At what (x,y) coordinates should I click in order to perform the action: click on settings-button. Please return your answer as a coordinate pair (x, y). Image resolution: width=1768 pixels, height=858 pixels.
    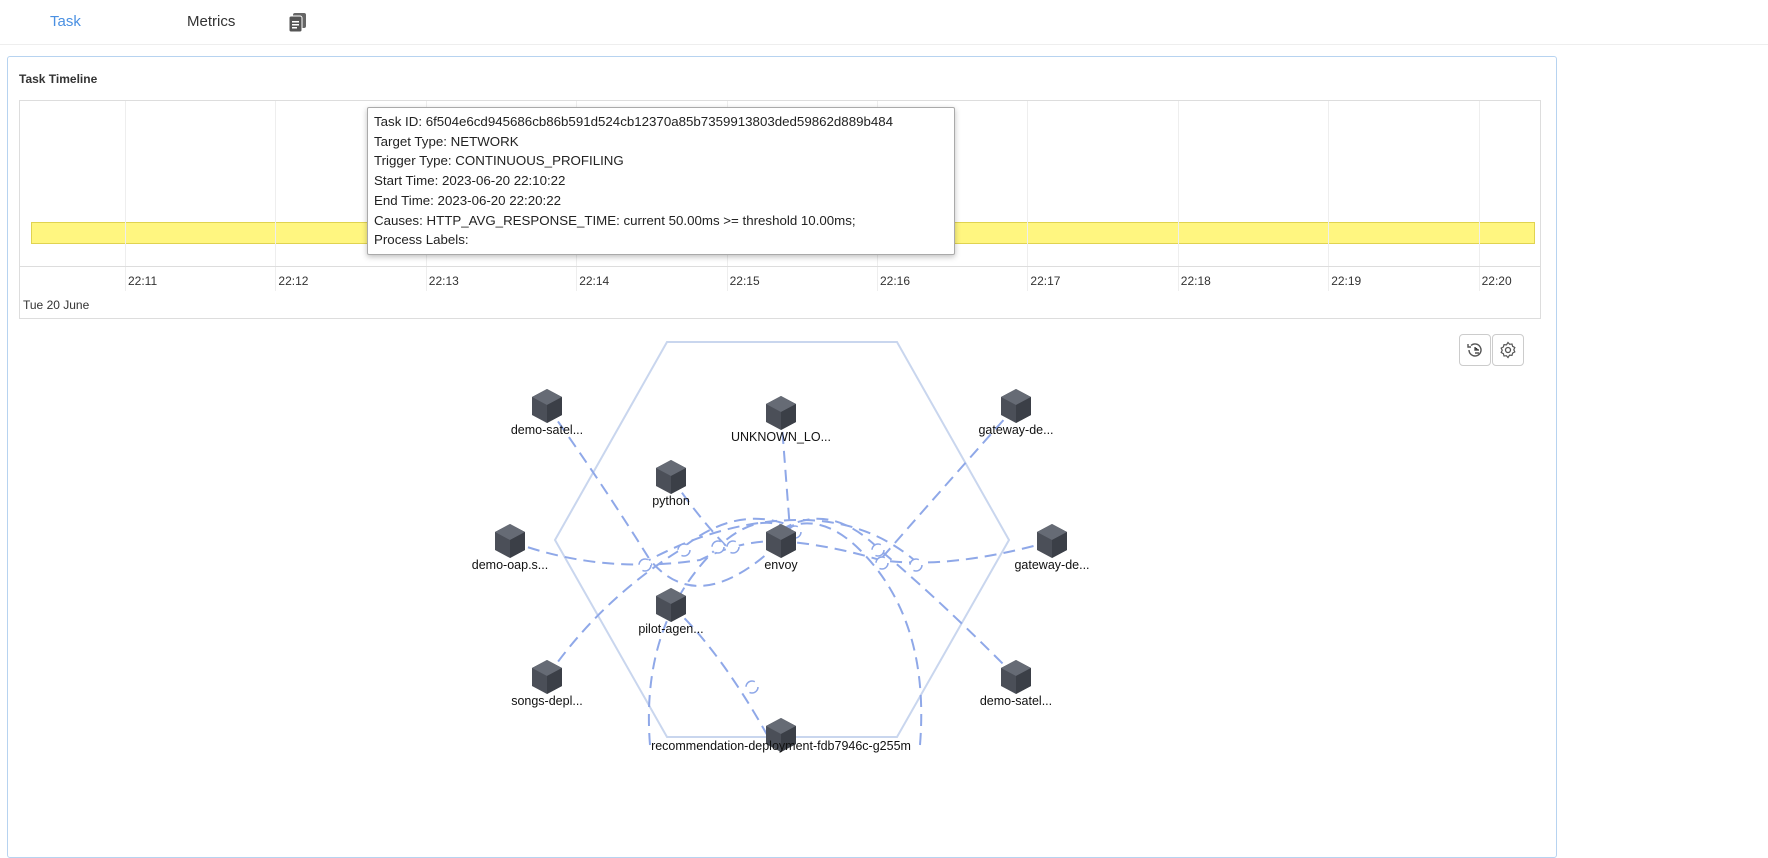
    Looking at the image, I should click on (1508, 350).